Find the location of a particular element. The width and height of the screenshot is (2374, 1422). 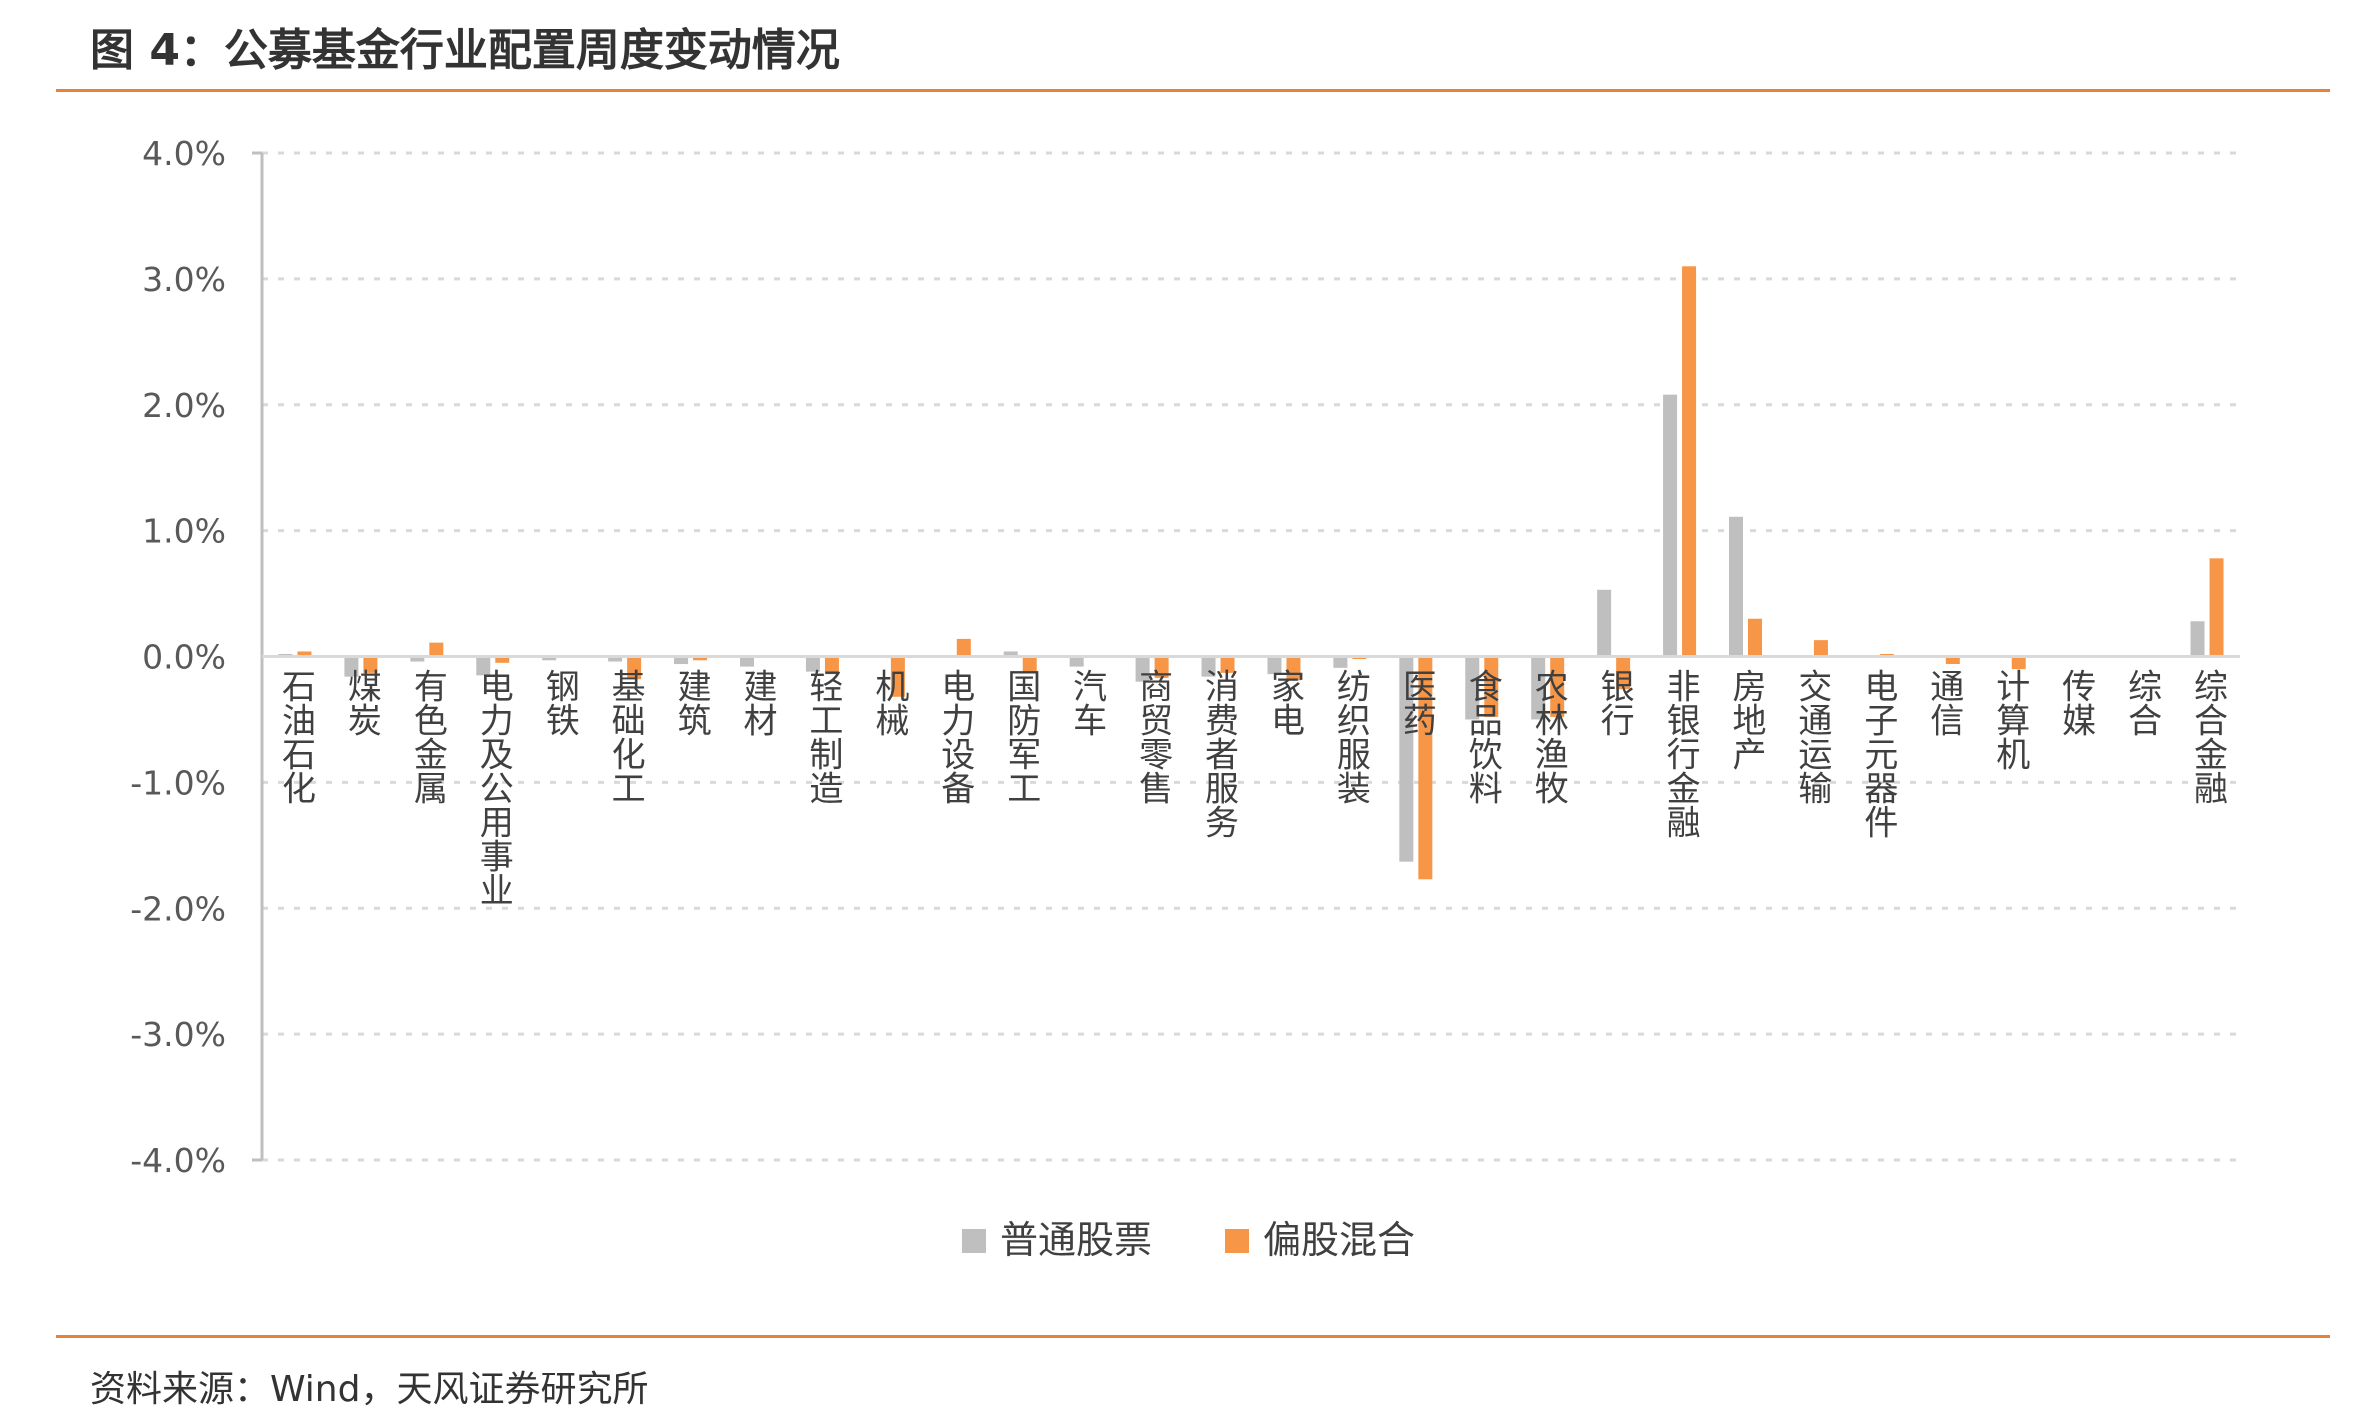

x-tick-label: 纺织服装 is located at coordinates (1354, 739).